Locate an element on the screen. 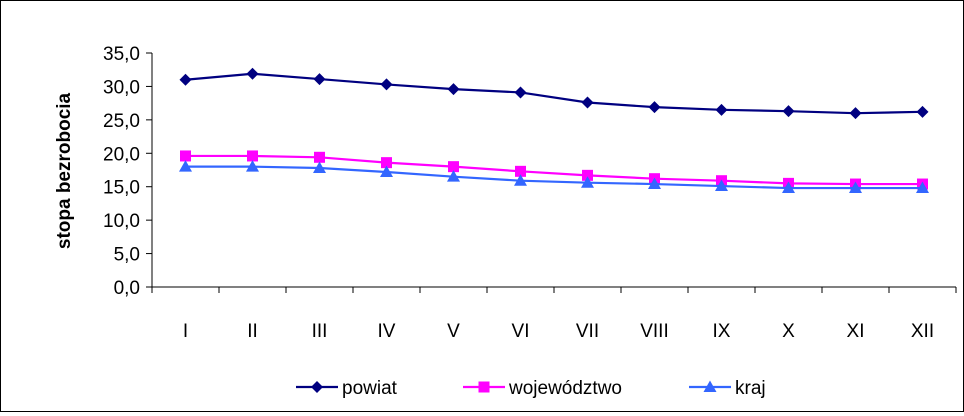 Image resolution: width=964 pixels, height=416 pixels. y-tick-label: 15,0 is located at coordinates (121, 188).